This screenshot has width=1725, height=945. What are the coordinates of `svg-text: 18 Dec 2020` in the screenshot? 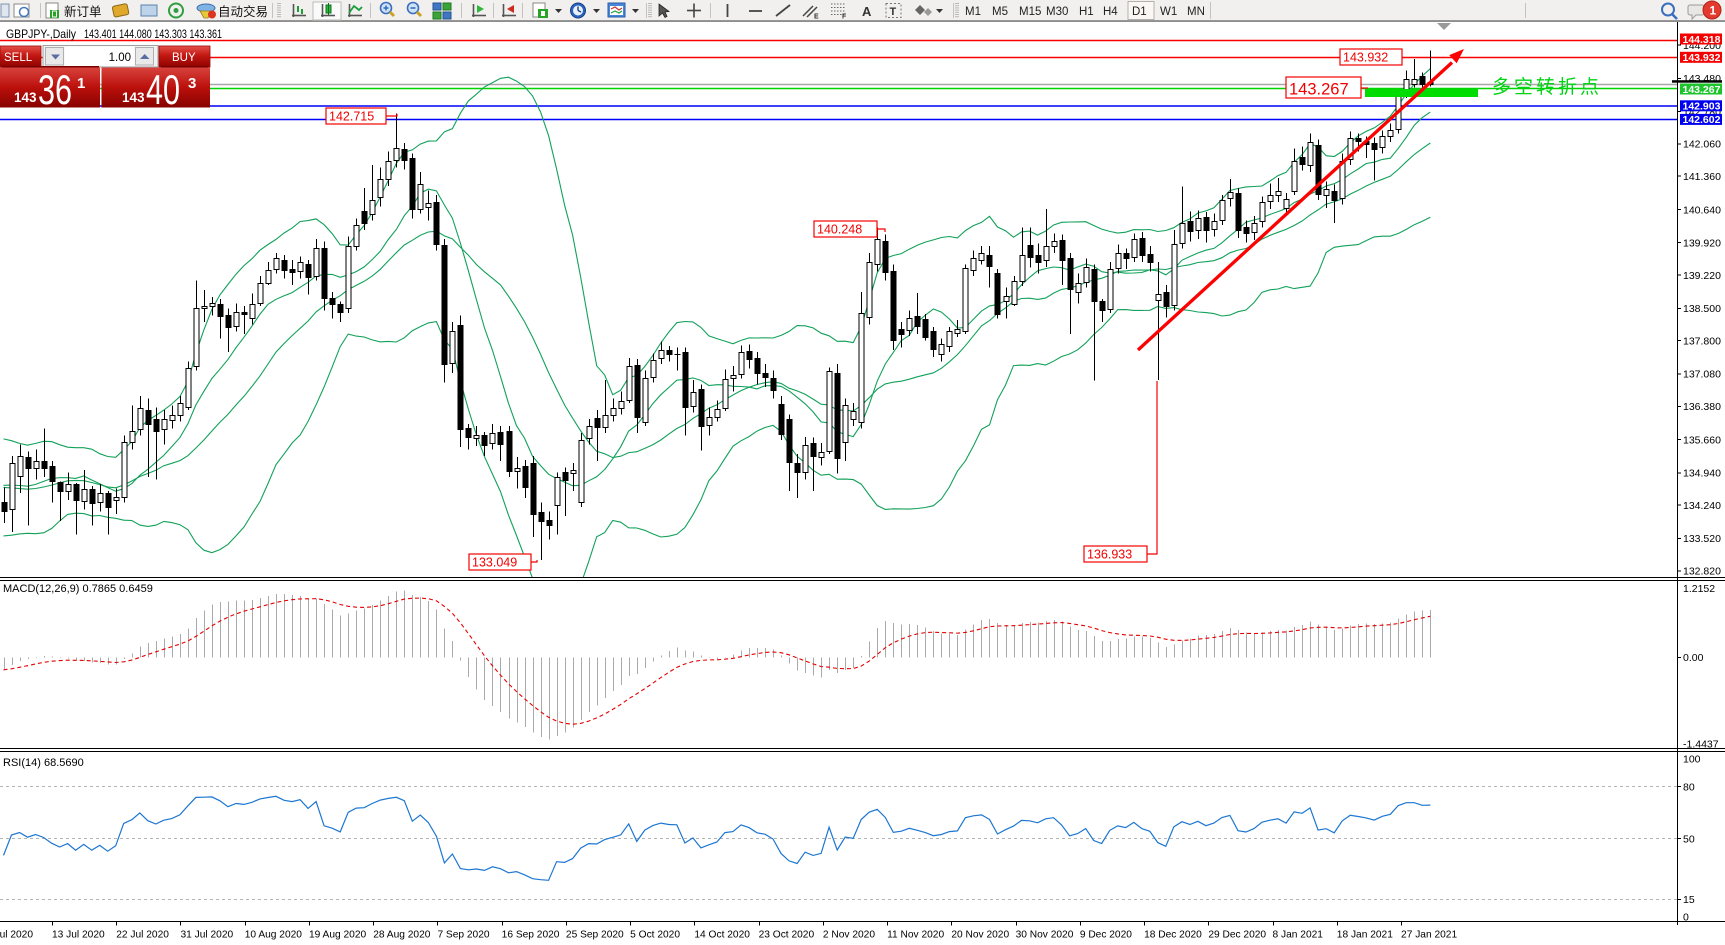 It's located at (1173, 935).